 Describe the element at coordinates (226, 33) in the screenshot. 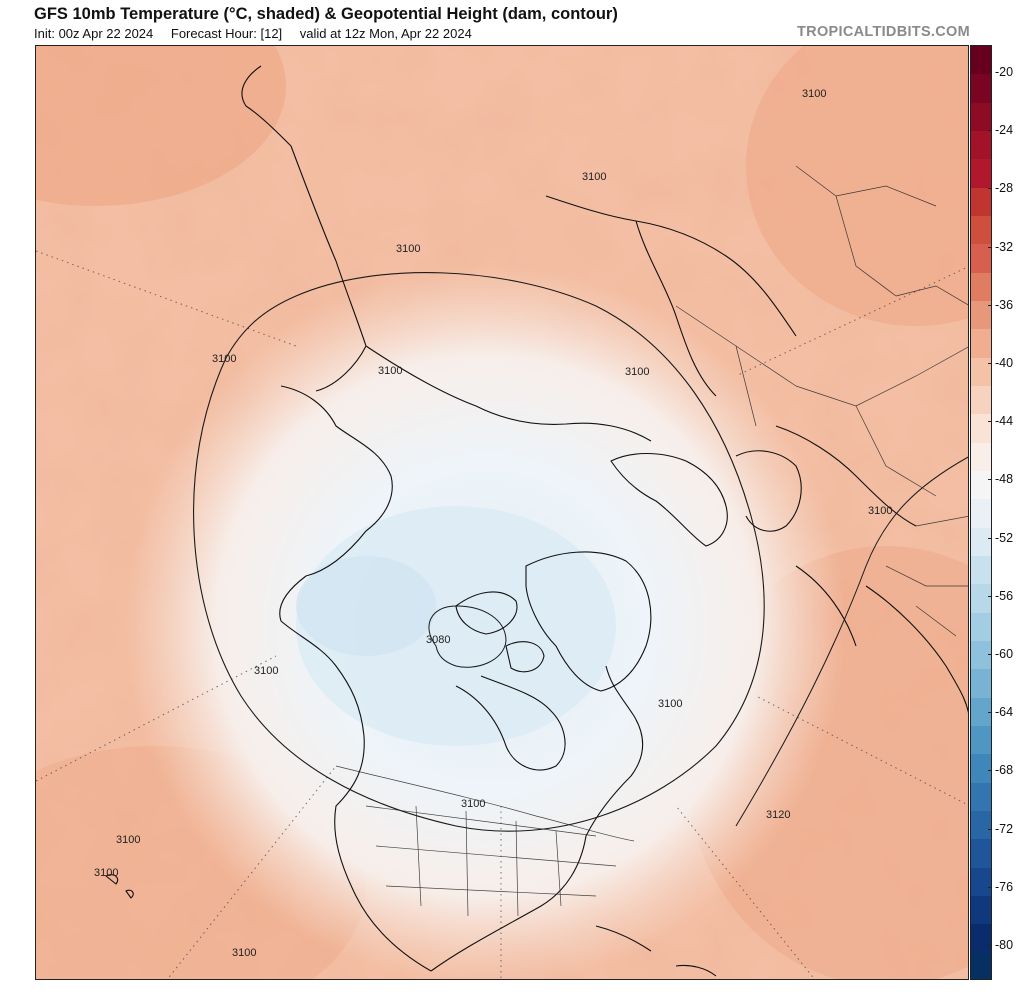

I see `forecast-hour: Forecast Hour: [12]` at that location.